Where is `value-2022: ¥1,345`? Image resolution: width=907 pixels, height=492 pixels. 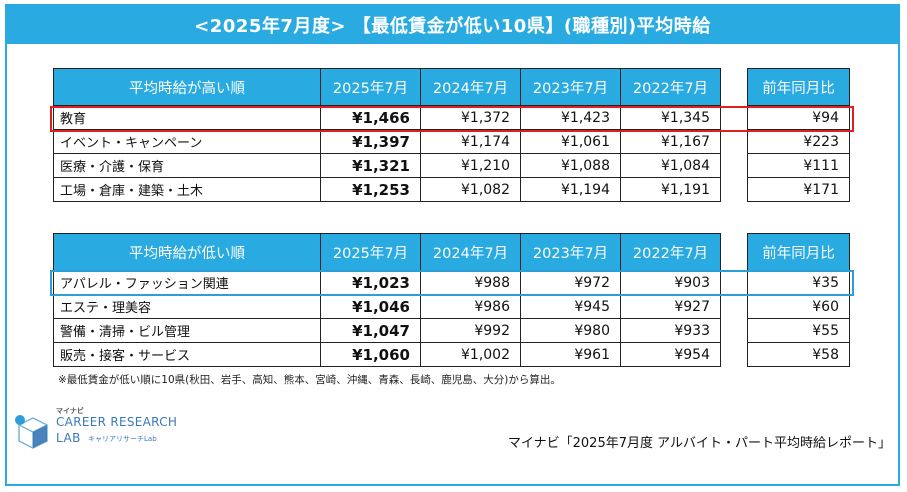 value-2022: ¥1,345 is located at coordinates (670, 117).